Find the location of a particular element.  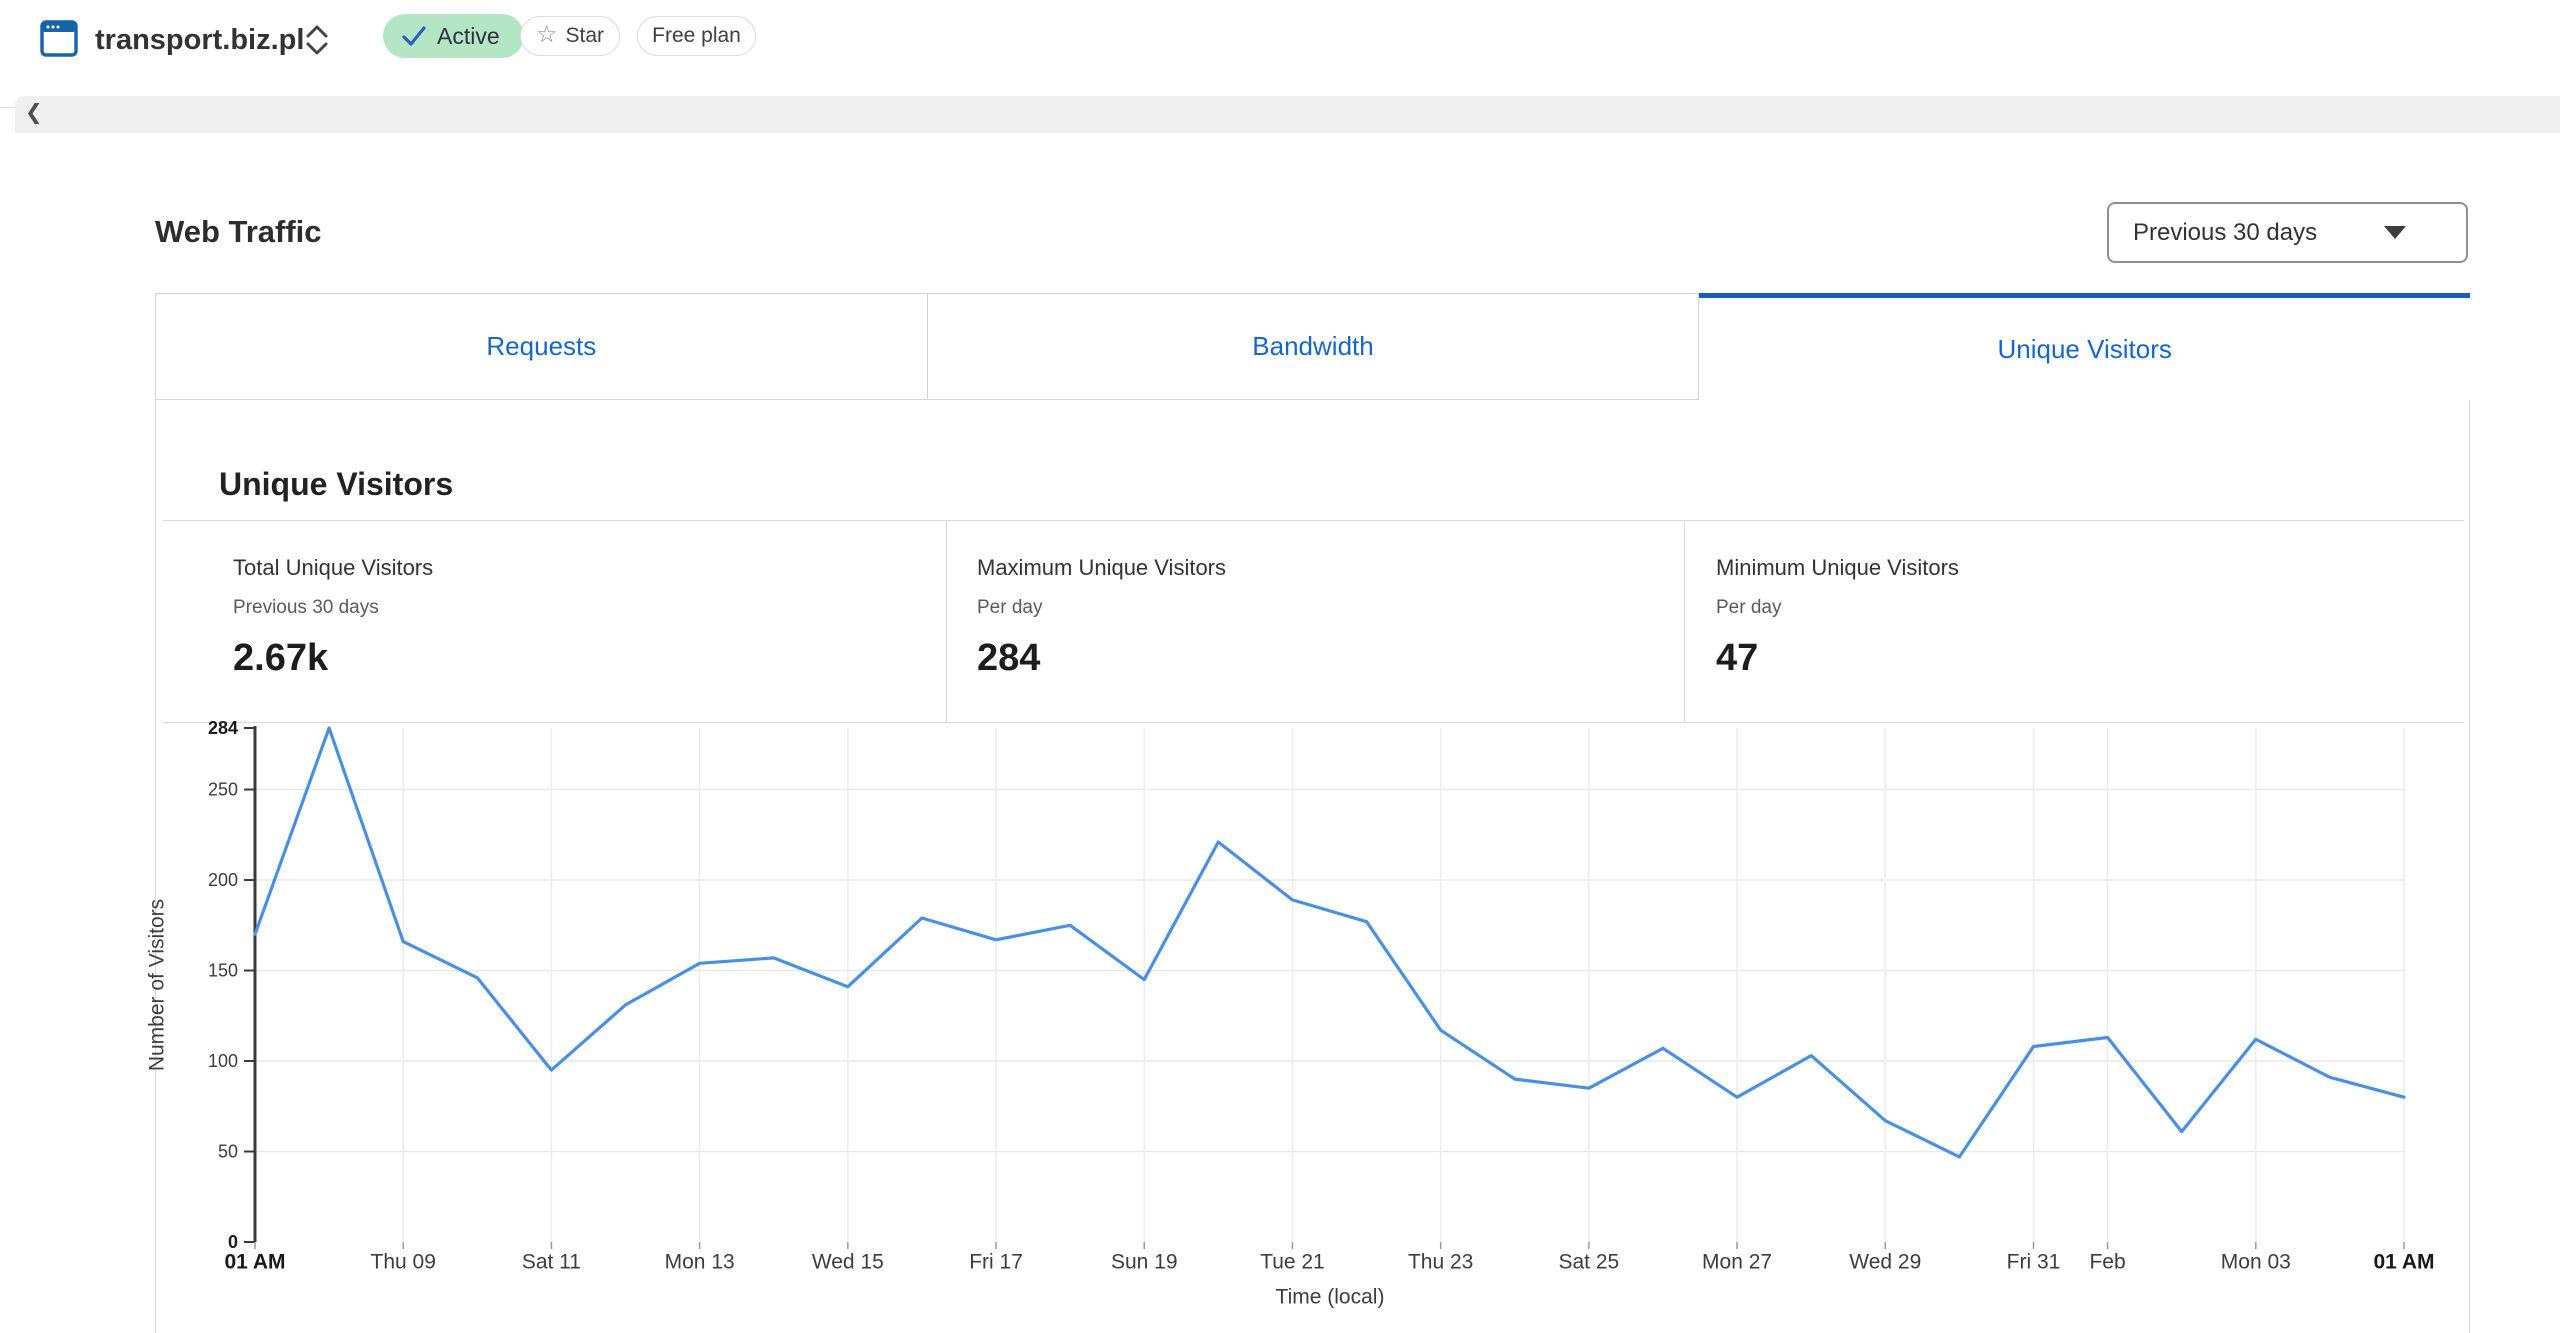

x-tick-label: Mon 27 is located at coordinates (1737, 1262).